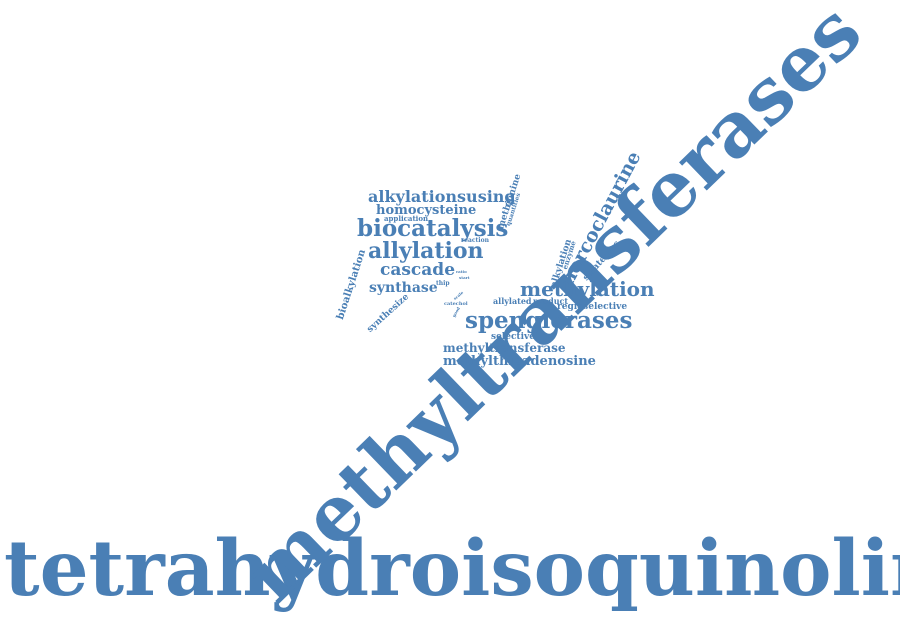  What do you see at coordinates (443, 284) in the screenshot?
I see `word-thip: thip` at bounding box center [443, 284].